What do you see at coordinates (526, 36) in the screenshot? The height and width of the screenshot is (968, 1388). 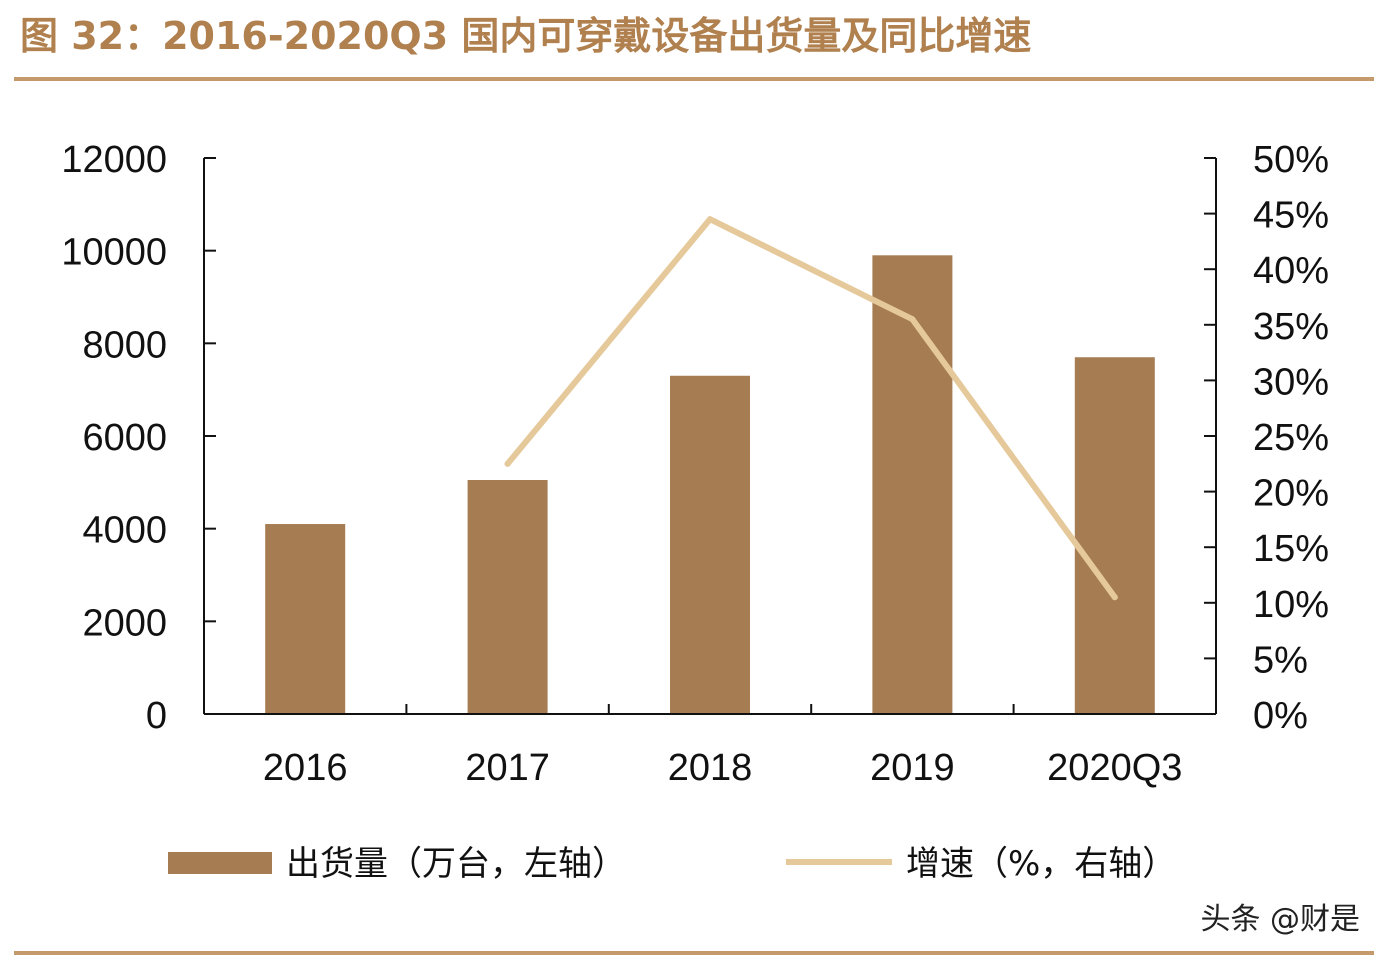 I see `chart-title: 图 32：2016-2020Q3 国内可穿戴设备出货量及同比增速` at bounding box center [526, 36].